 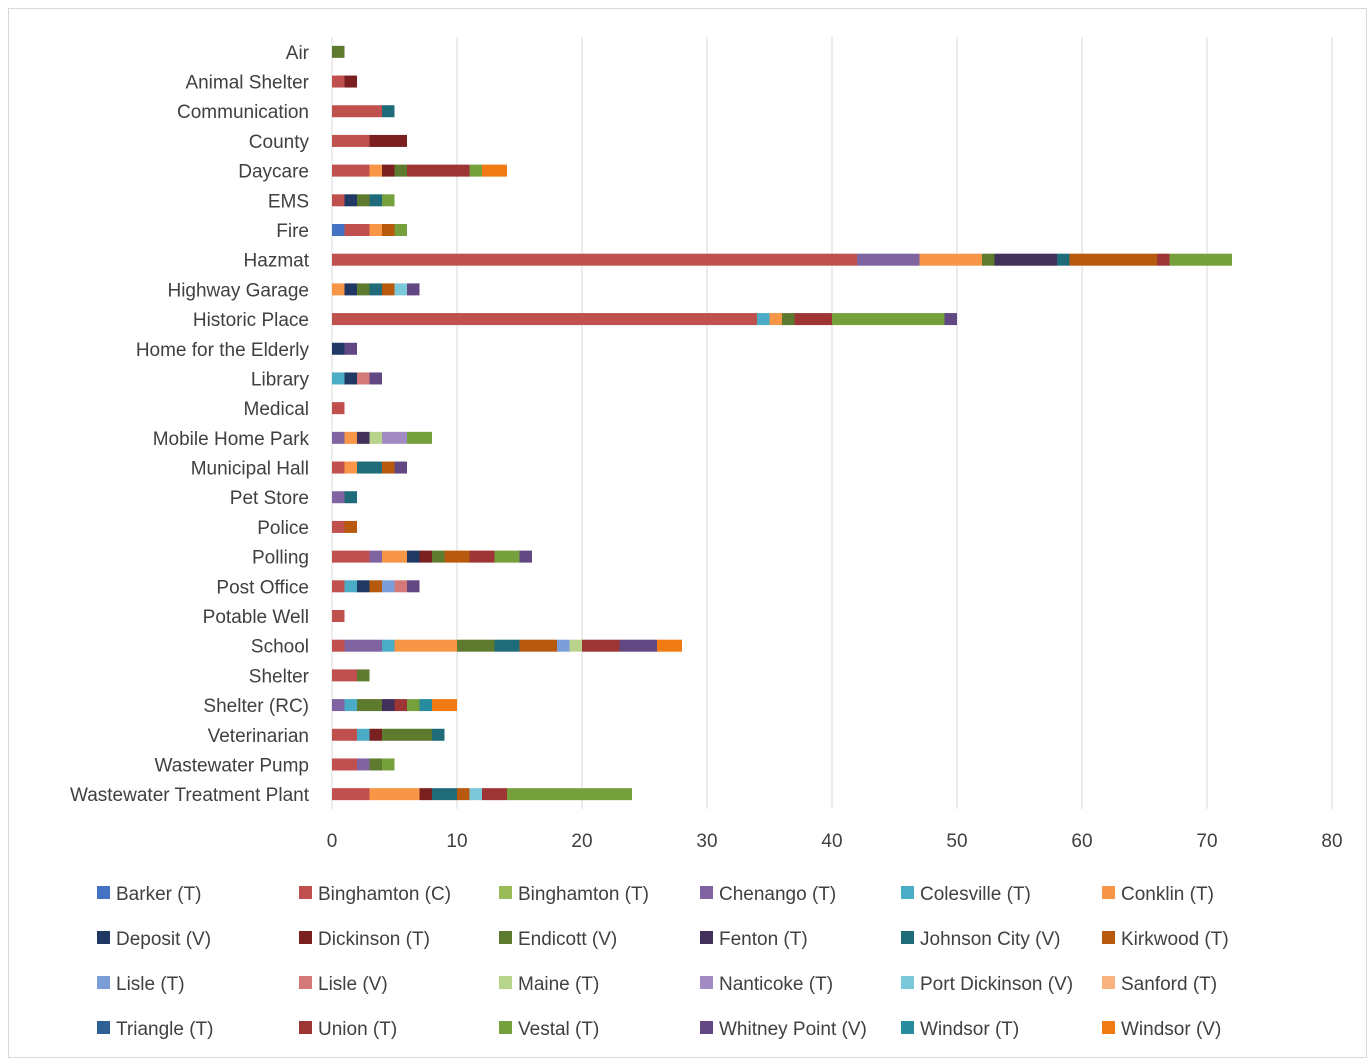 What do you see at coordinates (558, 1029) in the screenshot?
I see `legend-label: Vestal (T)` at bounding box center [558, 1029].